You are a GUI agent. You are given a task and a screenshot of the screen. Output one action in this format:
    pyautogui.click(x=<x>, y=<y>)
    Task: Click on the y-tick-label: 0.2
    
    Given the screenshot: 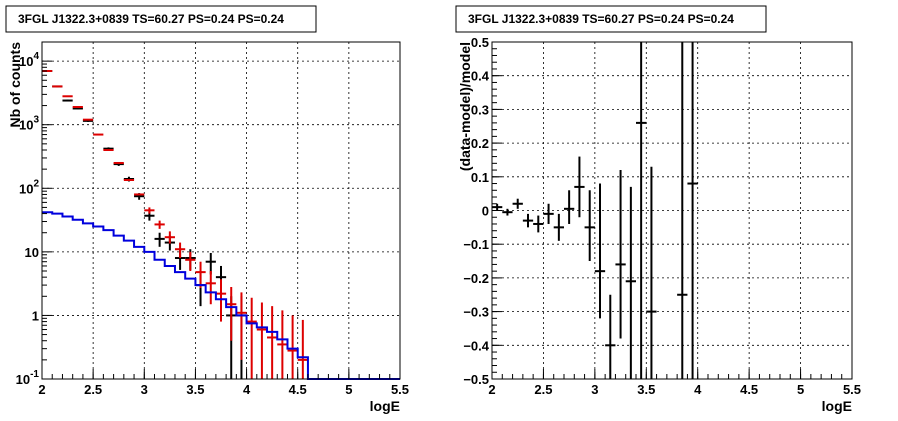 What is the action you would take?
    pyautogui.click(x=480, y=143)
    